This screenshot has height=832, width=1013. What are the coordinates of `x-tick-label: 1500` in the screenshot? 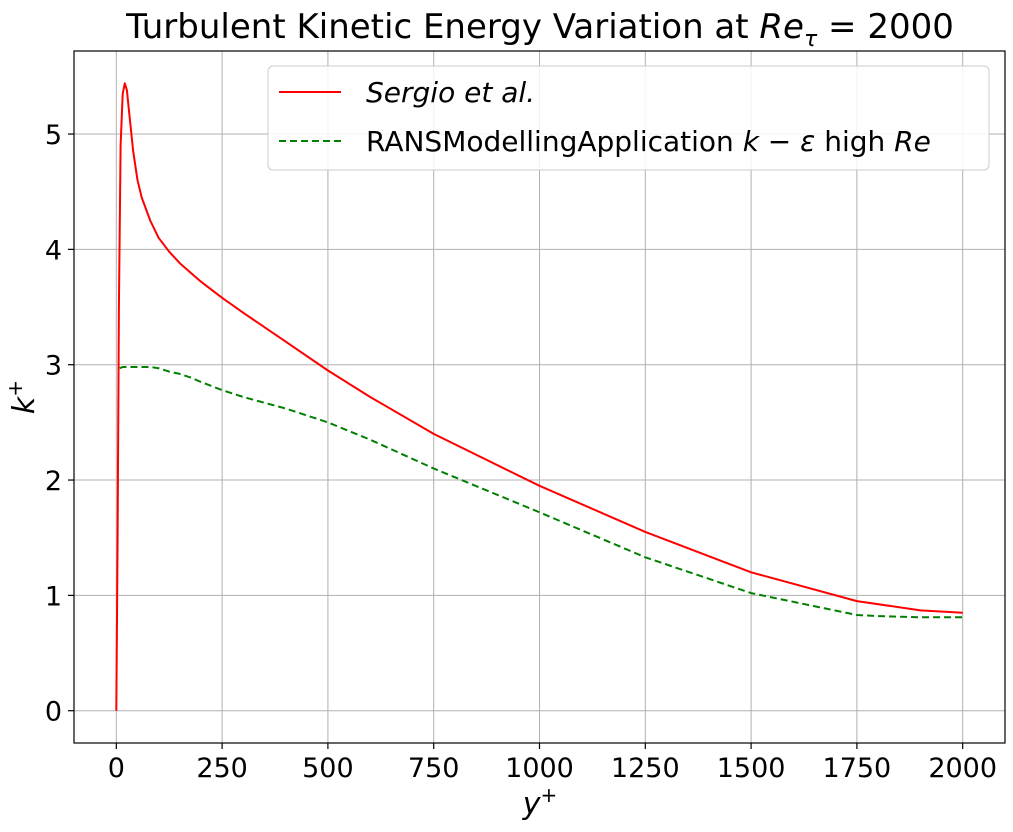 It's located at (751, 768).